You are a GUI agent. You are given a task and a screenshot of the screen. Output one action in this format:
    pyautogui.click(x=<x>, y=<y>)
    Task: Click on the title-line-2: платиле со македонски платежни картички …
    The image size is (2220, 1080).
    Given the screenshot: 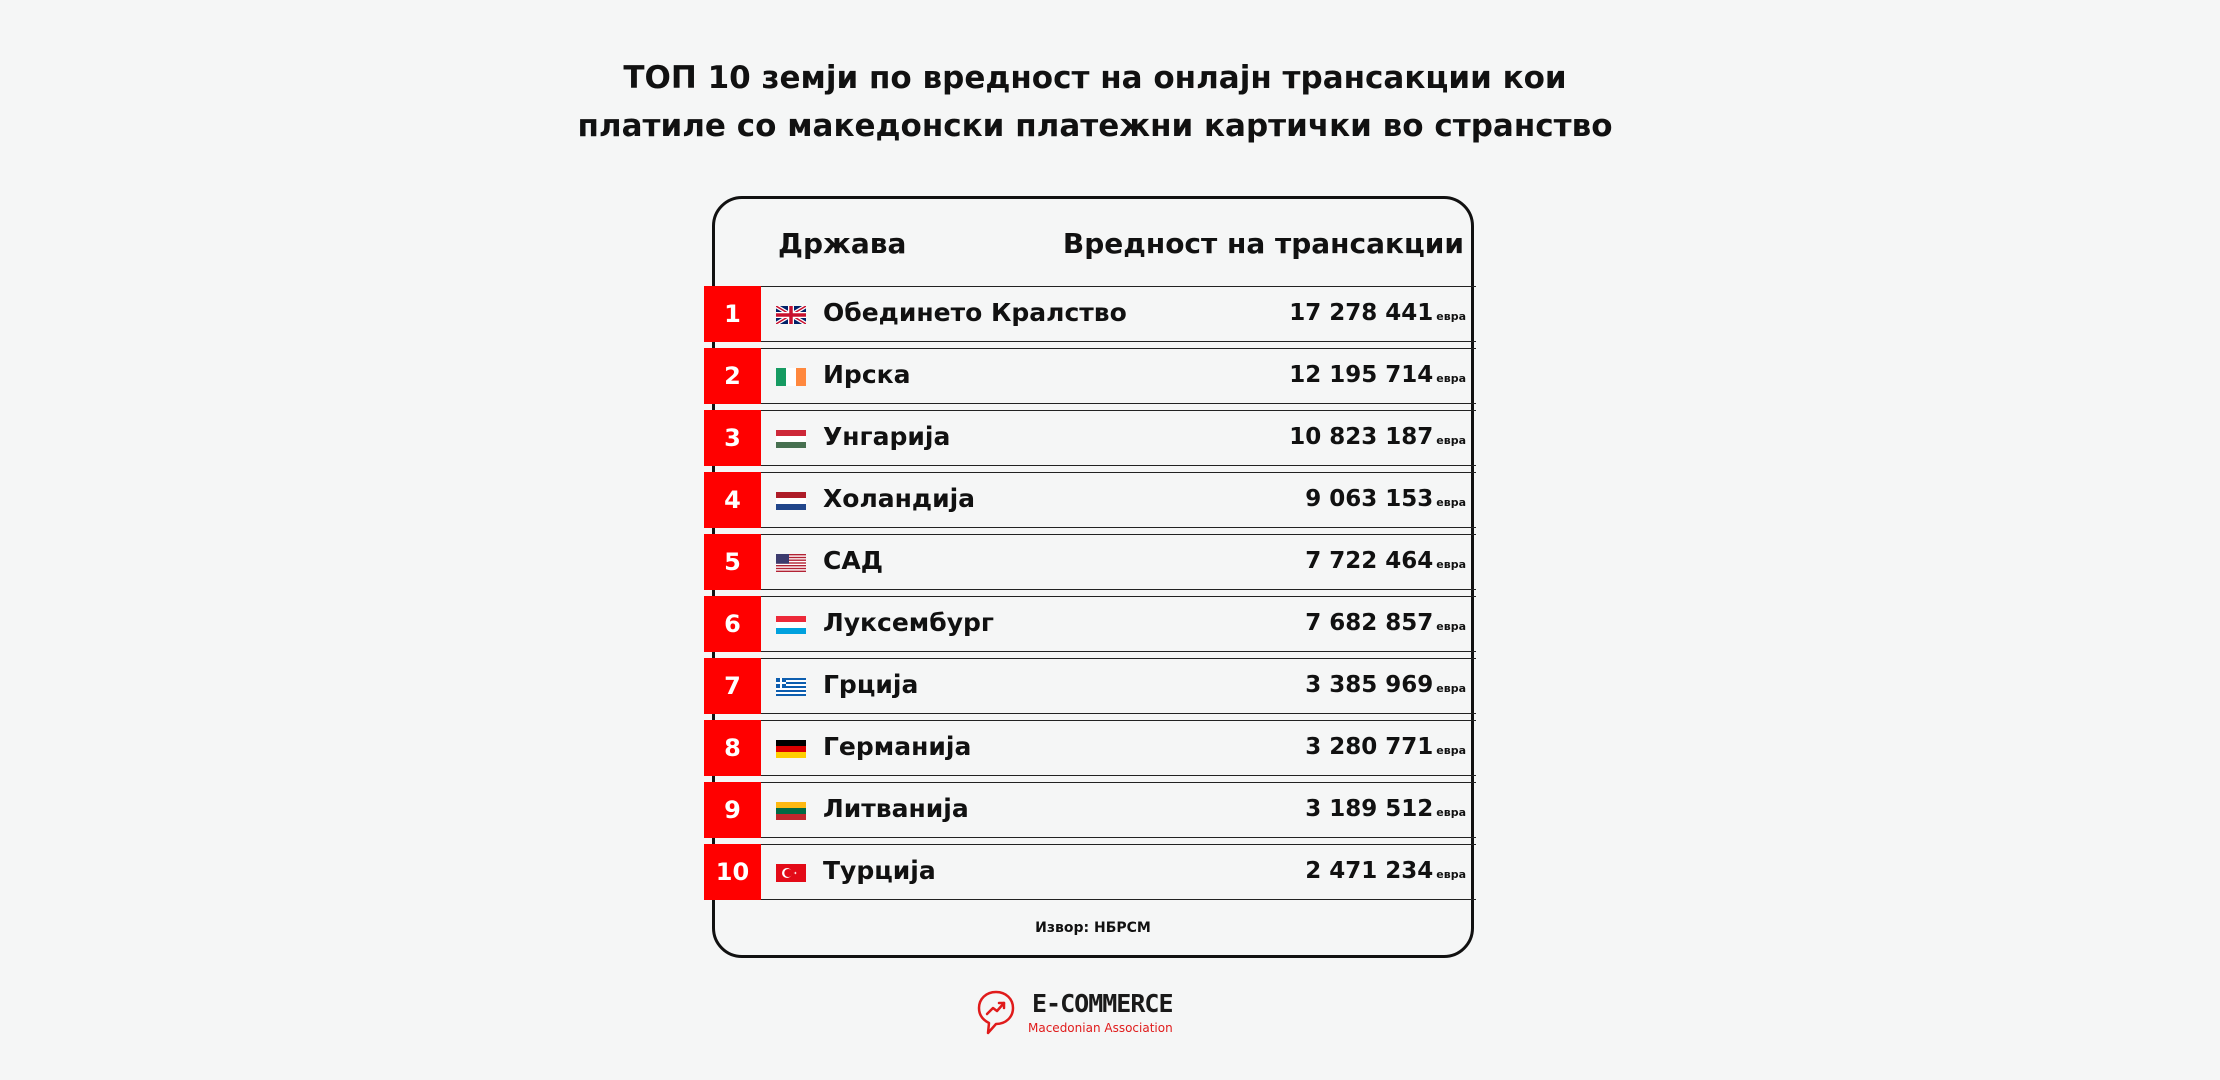 What is the action you would take?
    pyautogui.click(x=1095, y=126)
    